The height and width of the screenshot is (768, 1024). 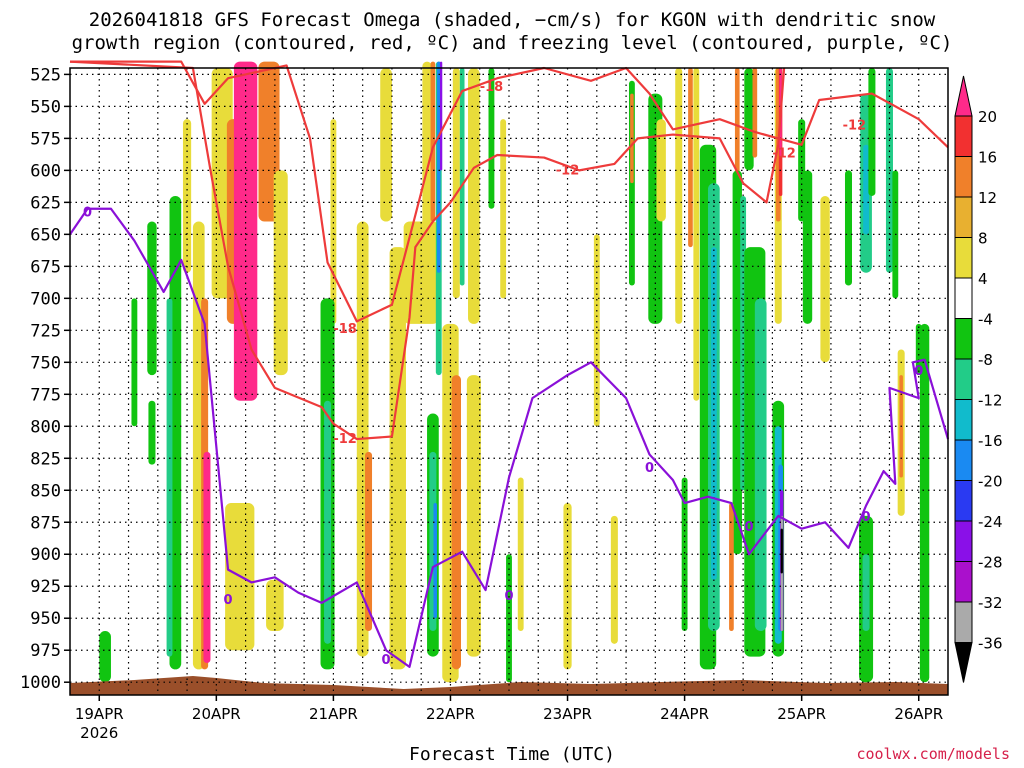 I want to click on y-tick-label: 775, so click(x=45, y=395).